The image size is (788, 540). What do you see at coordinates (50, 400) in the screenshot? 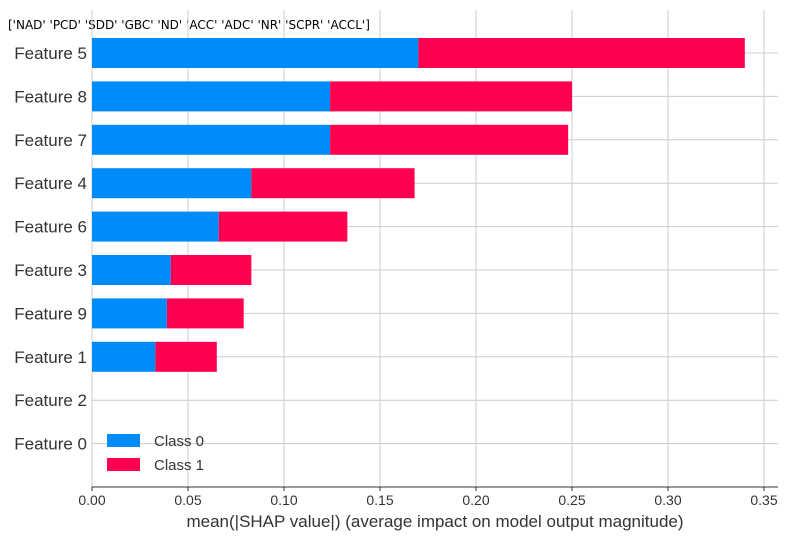
I see `category-label: Feature 2` at bounding box center [50, 400].